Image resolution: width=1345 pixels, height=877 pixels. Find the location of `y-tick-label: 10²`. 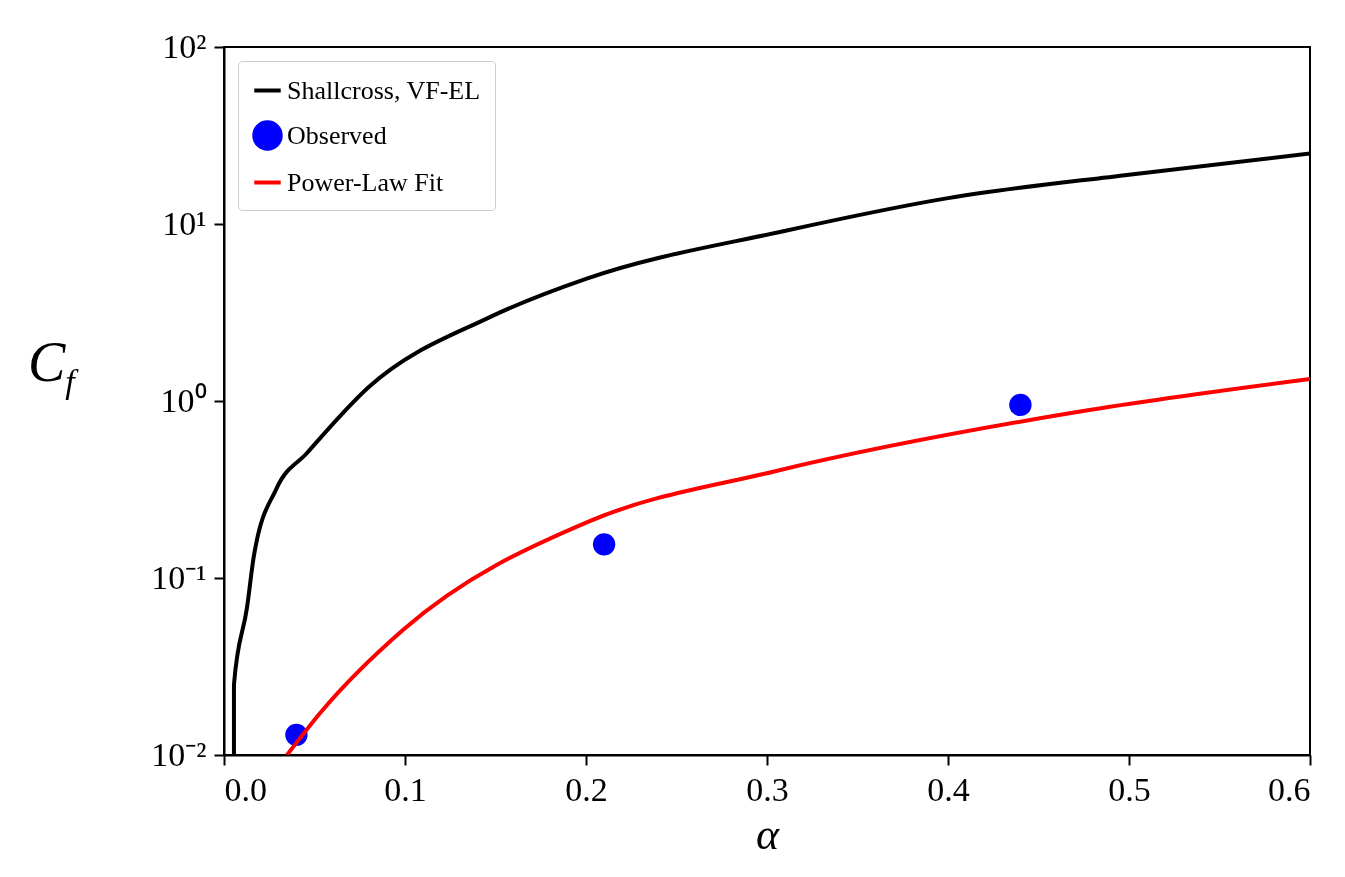

y-tick-label: 10² is located at coordinates (184, 46).